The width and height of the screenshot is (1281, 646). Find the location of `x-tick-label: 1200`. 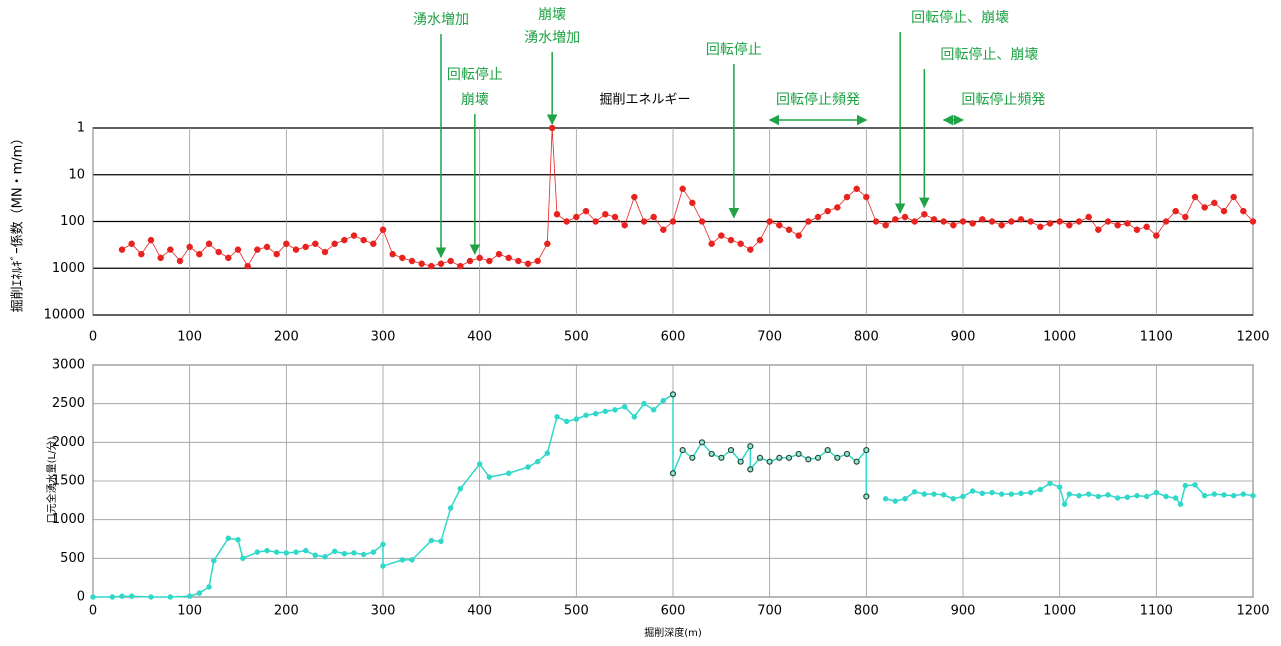

x-tick-label: 1200 is located at coordinates (1252, 337).